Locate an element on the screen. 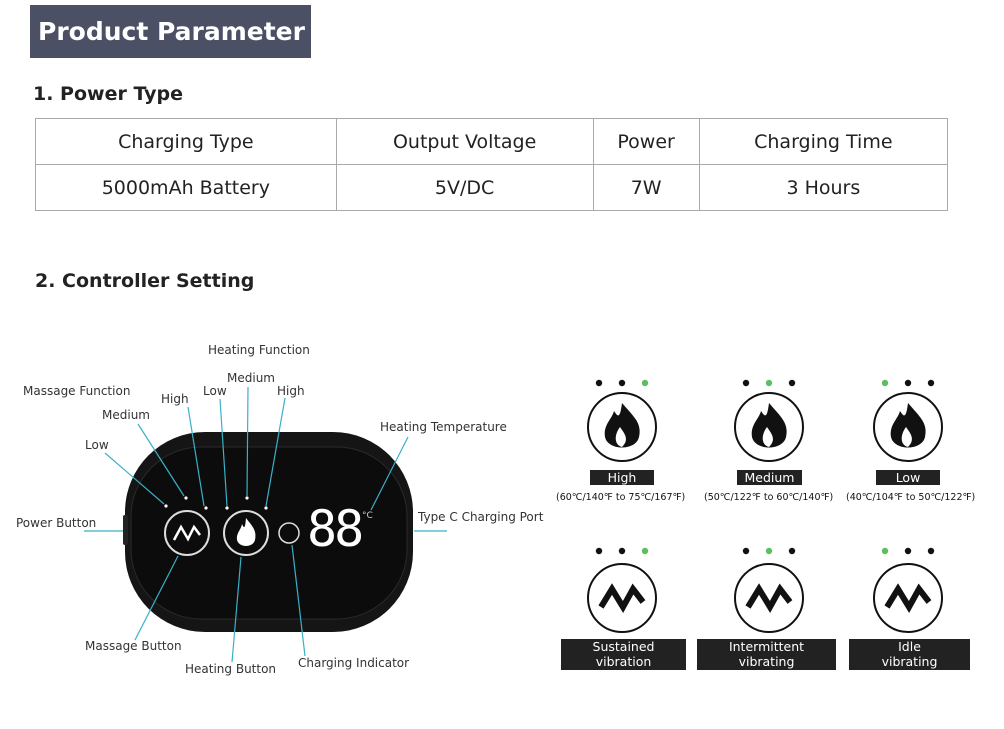  power-type-heading: 1. Power Type is located at coordinates (108, 94).